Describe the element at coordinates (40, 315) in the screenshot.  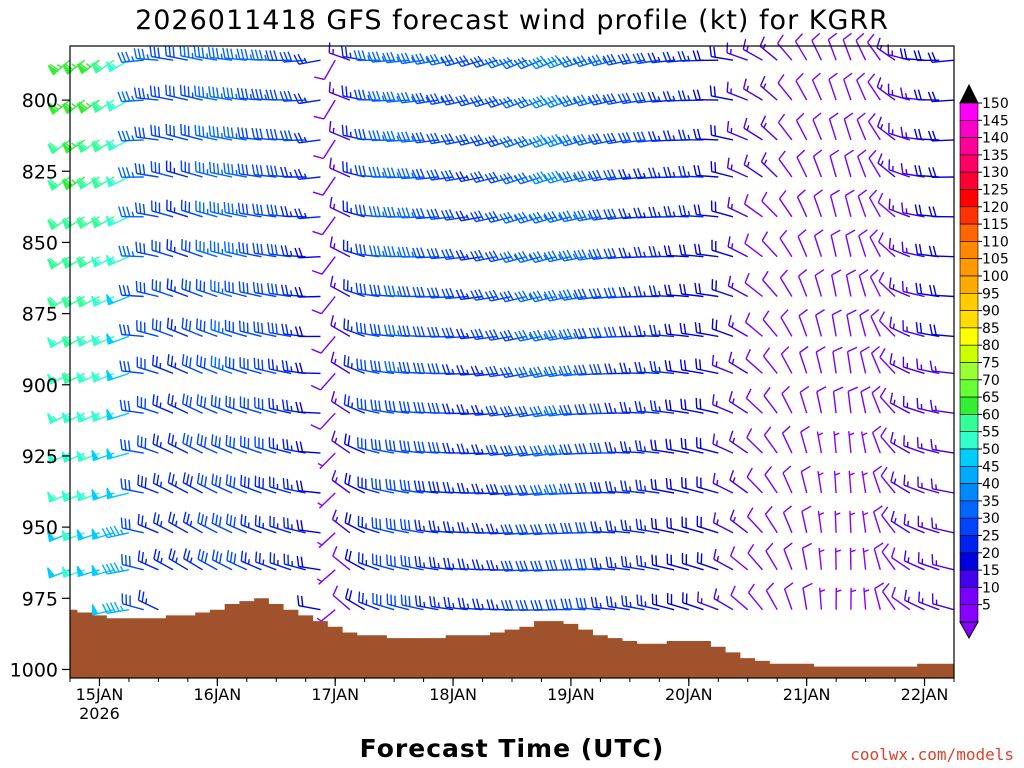
I see `y-tick-label: 875` at that location.